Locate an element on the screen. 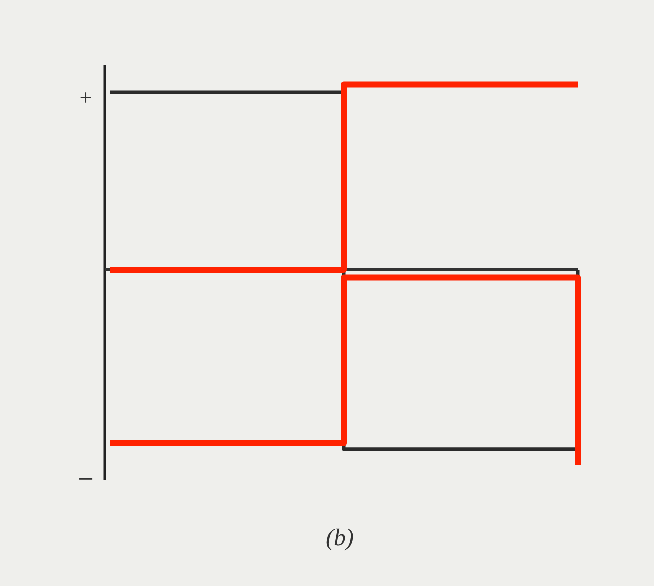 This screenshot has height=586, width=654. text: (b) is located at coordinates (340, 539).